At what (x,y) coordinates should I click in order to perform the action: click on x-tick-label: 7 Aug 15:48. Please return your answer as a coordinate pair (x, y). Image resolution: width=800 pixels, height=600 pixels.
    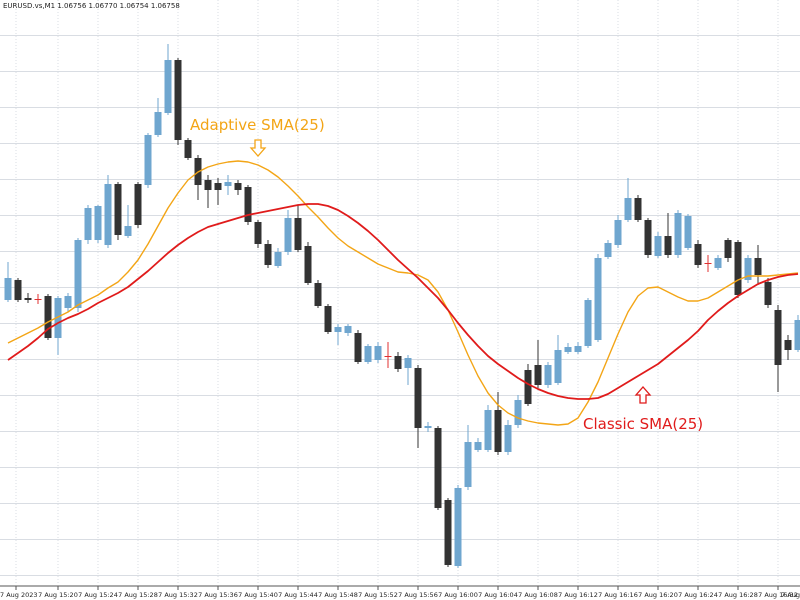
    Looking at the image, I should click on (338, 595).